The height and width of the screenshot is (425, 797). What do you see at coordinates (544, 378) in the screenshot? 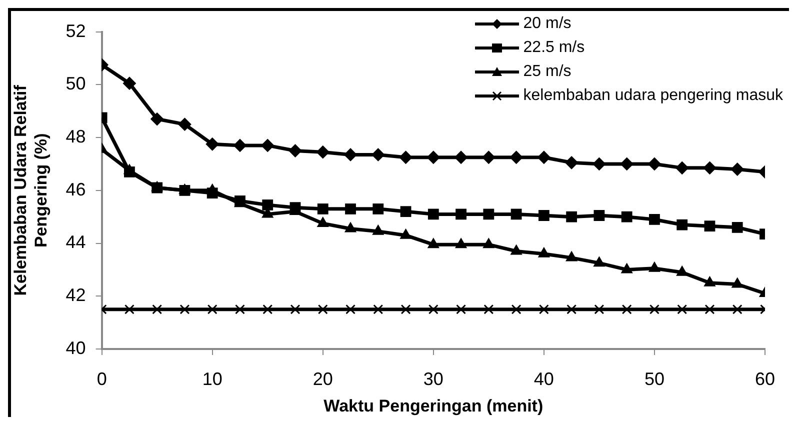
I see `x-tick-label: 40` at bounding box center [544, 378].